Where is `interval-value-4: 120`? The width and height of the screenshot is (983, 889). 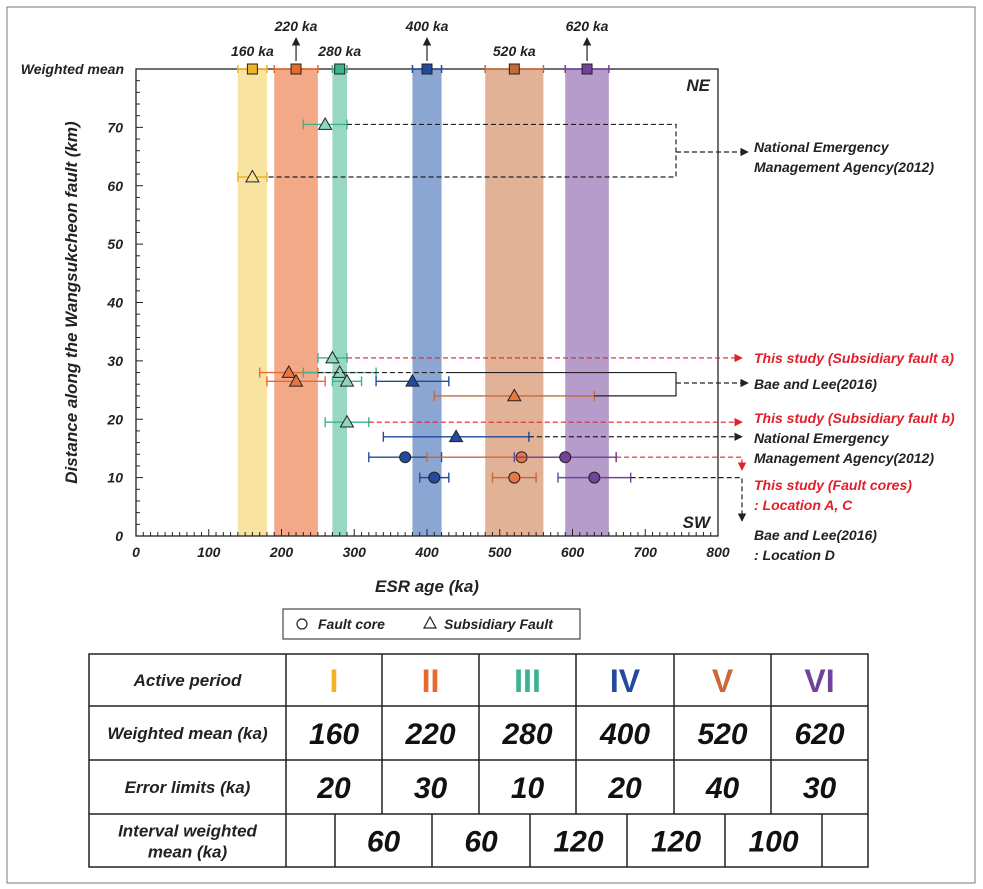 interval-value-4: 120 is located at coordinates (676, 842).